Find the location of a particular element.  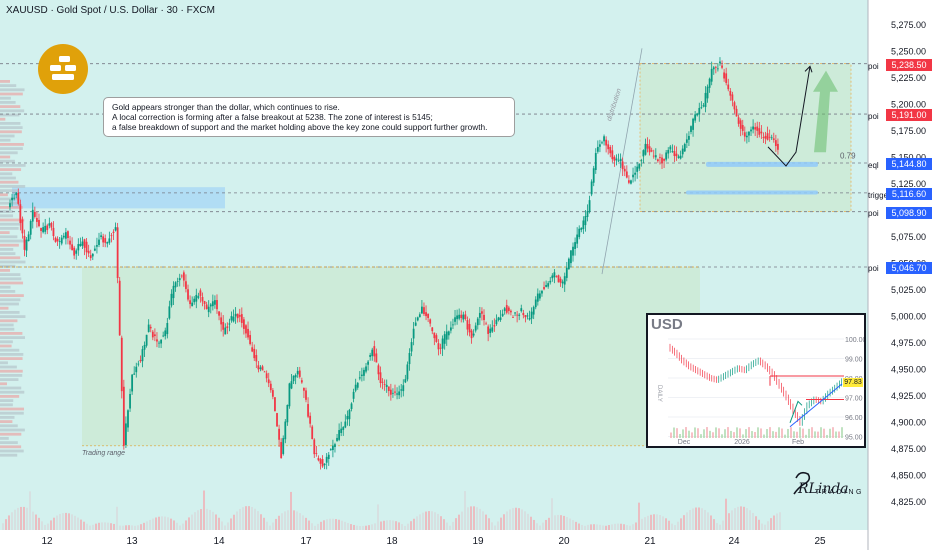

time-tick-label: 21 is located at coordinates (650, 541).